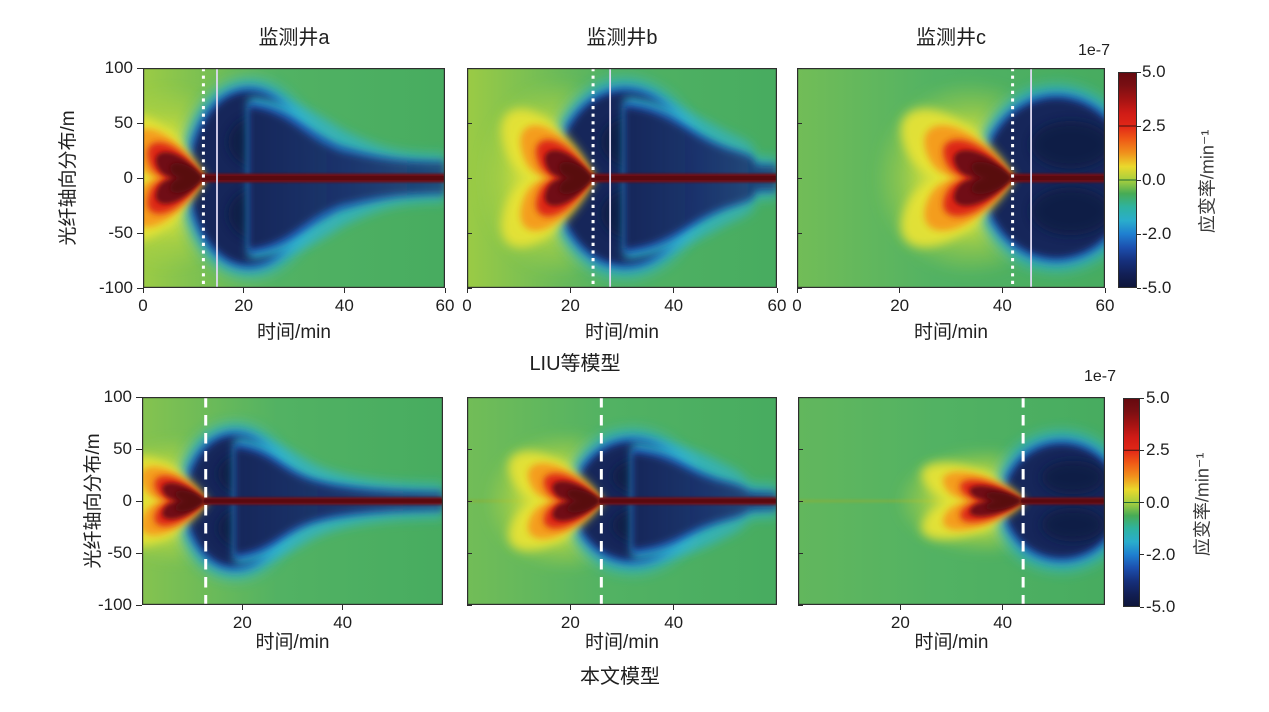 Image resolution: width=1269 pixels, height=712 pixels. I want to click on heatmap-panel-model2-b, so click(622, 501).